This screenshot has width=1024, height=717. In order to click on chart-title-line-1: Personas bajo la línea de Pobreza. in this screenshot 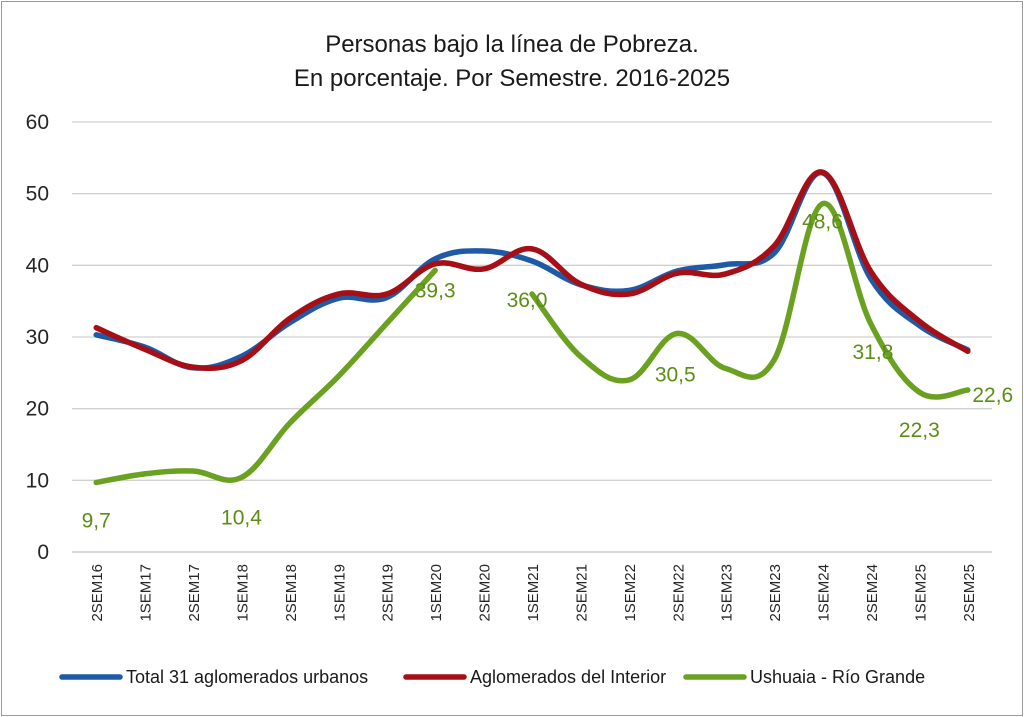, I will do `click(512, 44)`.